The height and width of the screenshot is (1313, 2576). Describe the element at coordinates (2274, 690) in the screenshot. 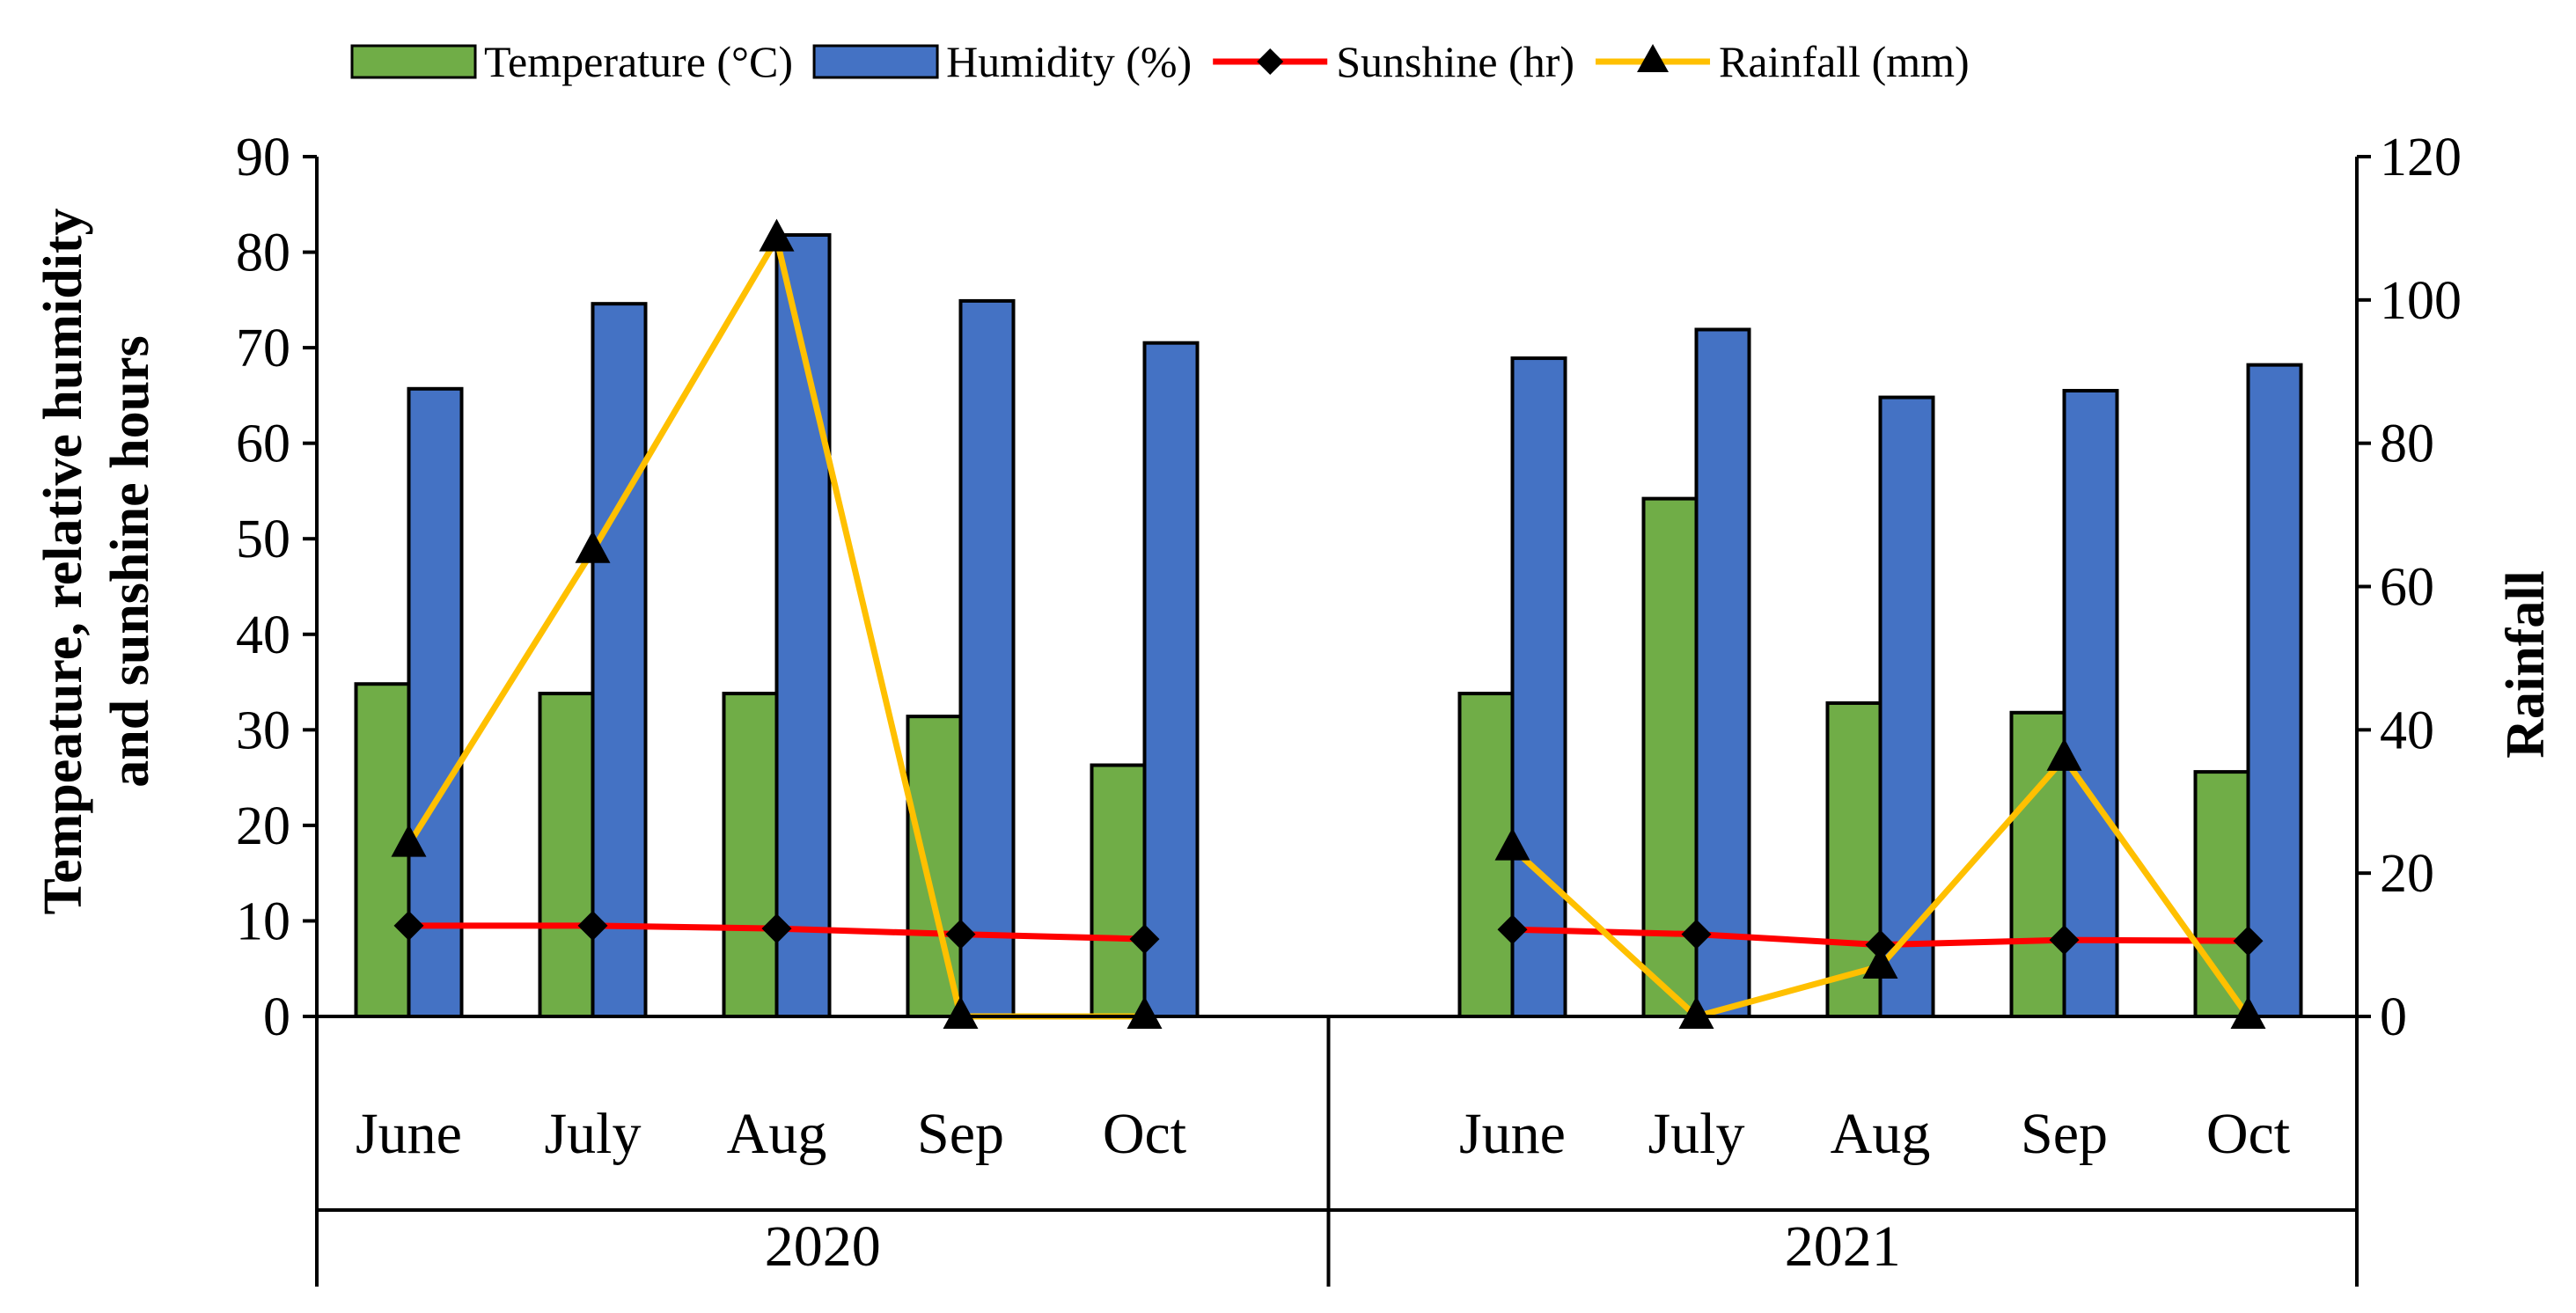

I see `bar-humidity-2021-oct` at that location.